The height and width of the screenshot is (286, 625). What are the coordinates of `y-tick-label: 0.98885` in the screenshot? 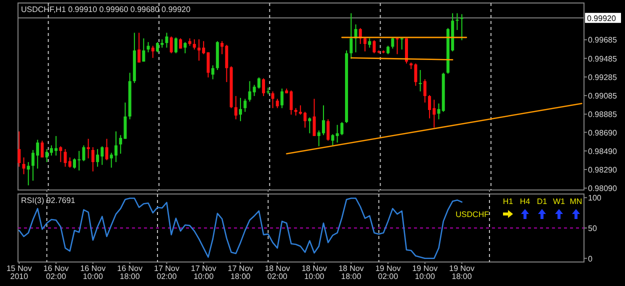 It's located at (603, 115).